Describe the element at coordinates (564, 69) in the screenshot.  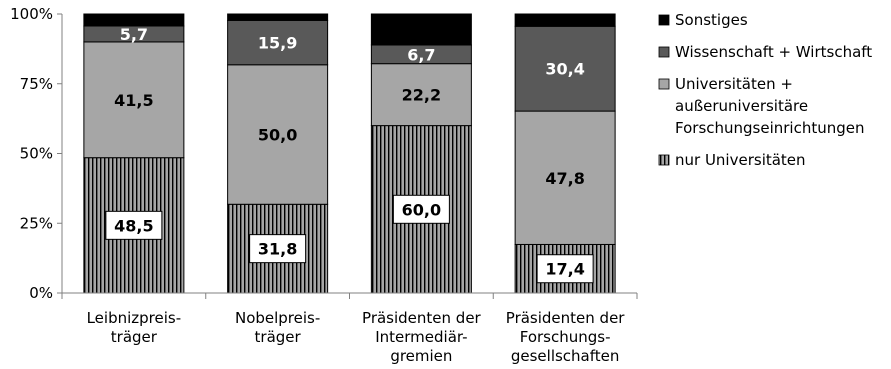
I see `data-label-s3-c4: 30,4` at that location.